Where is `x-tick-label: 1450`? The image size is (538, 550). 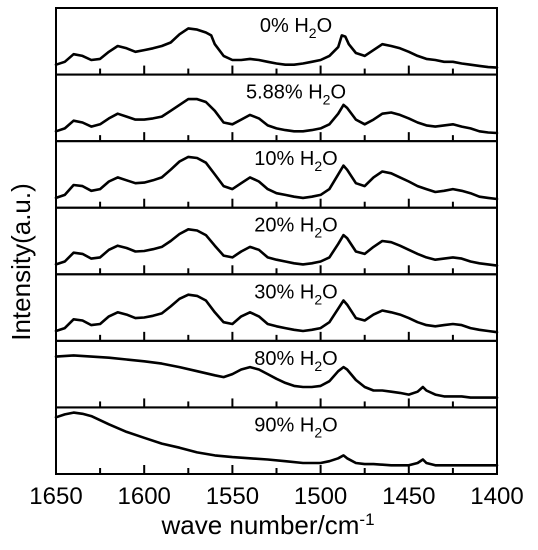 x-tick-label: 1450 is located at coordinates (408, 496).